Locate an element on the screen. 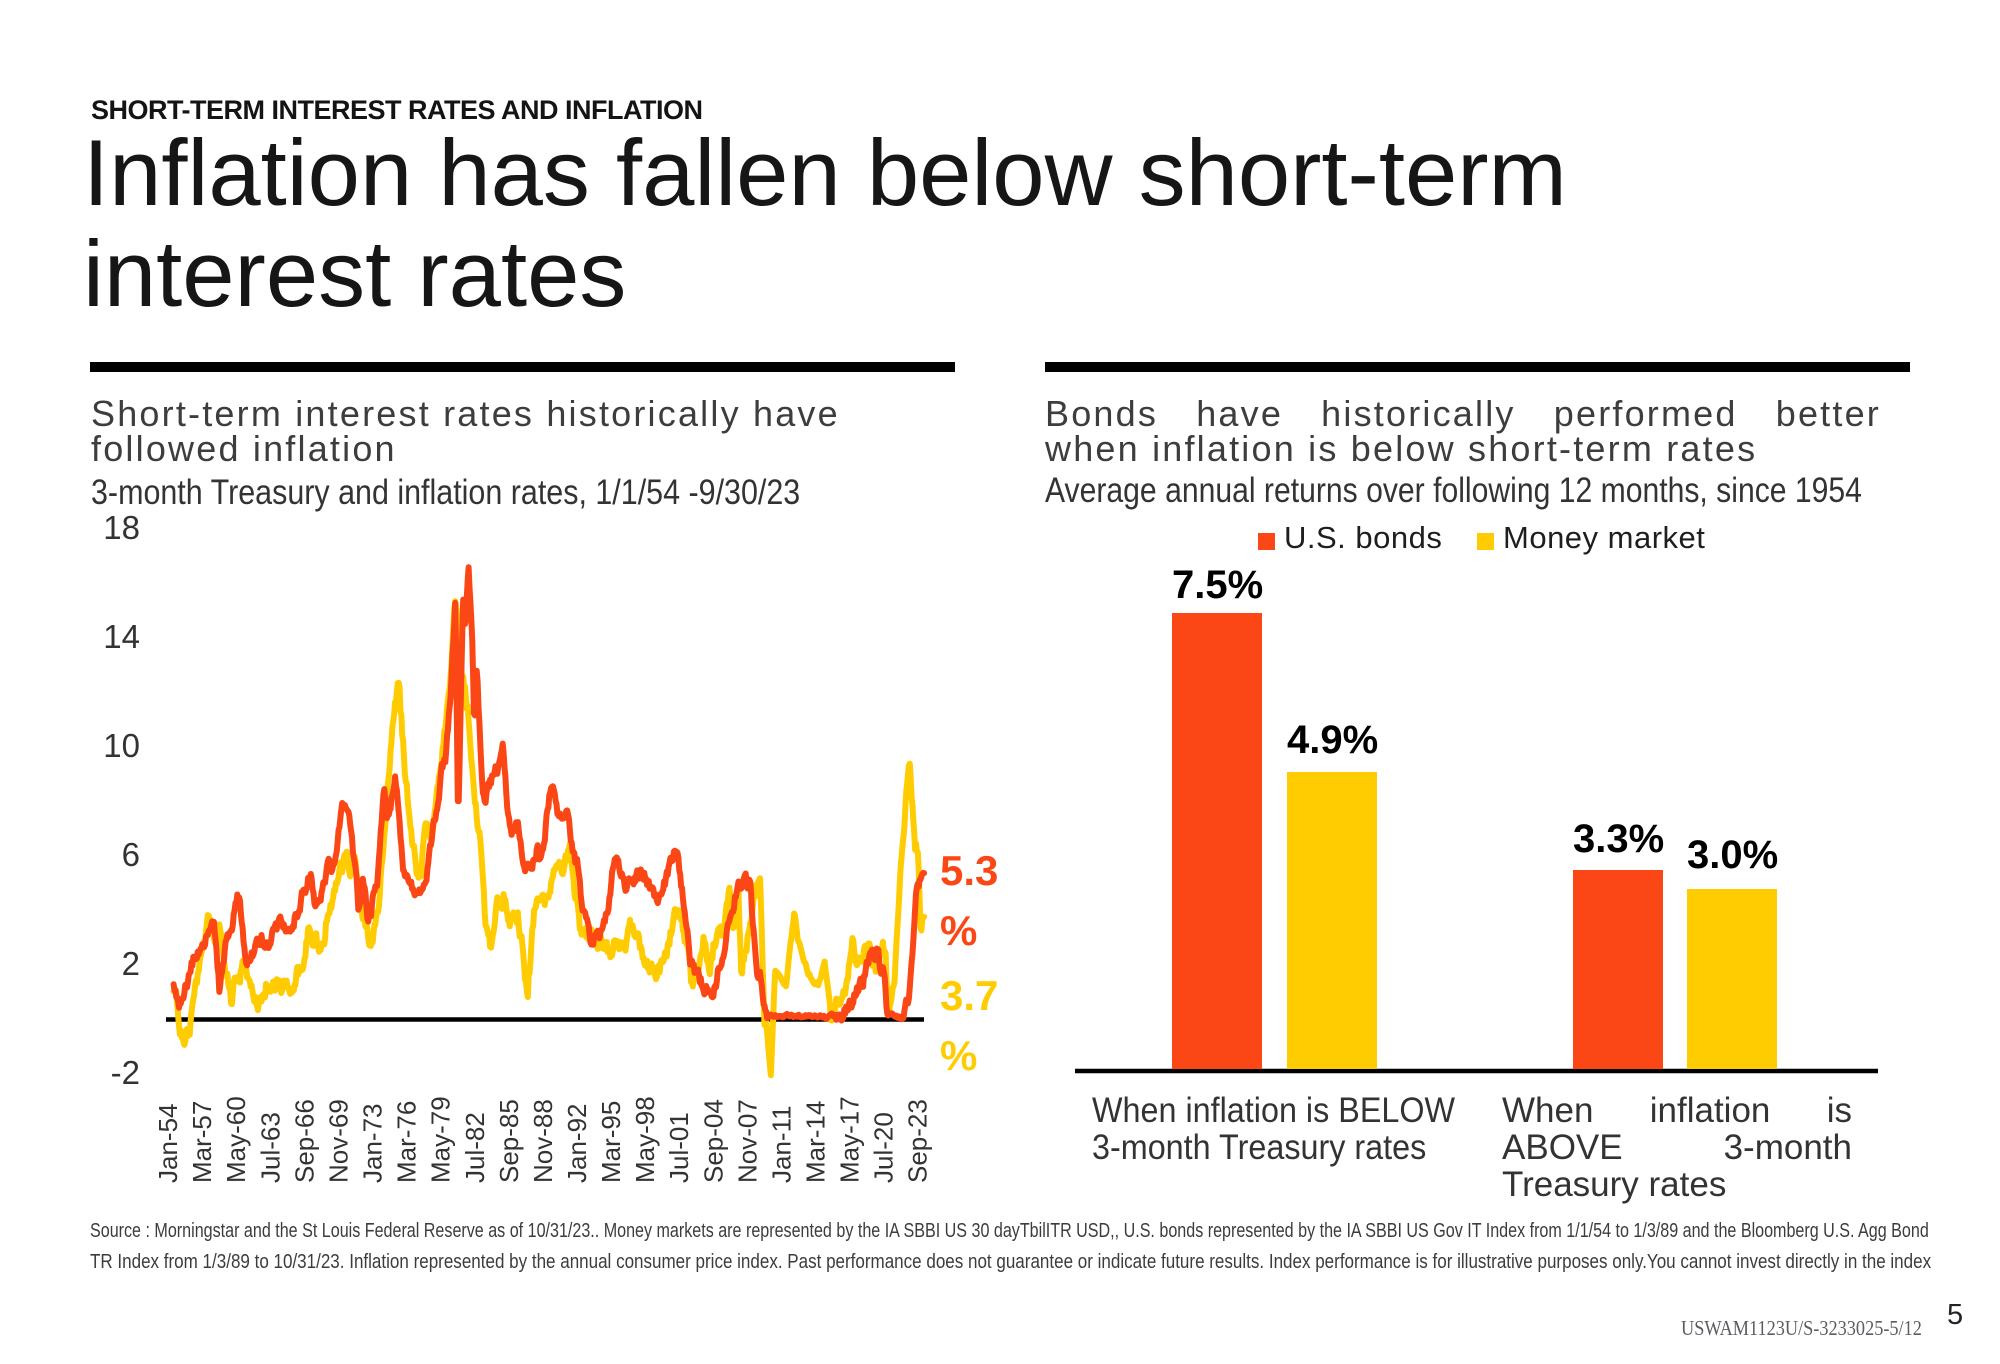  svg-text: 6 is located at coordinates (131, 854).